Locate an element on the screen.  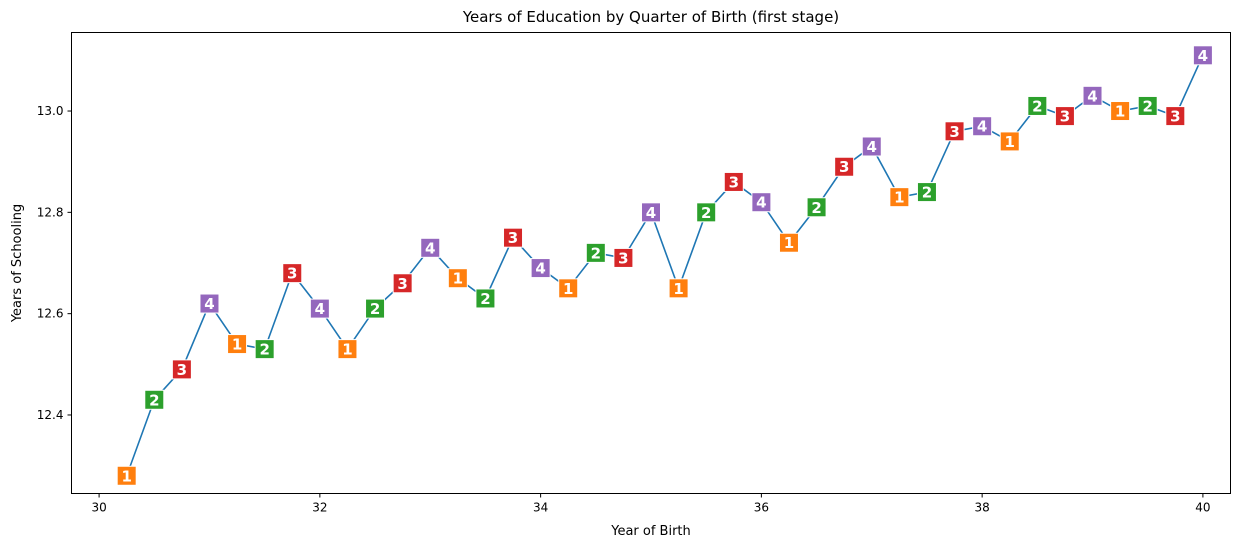
x-tick-label: 36 is located at coordinates (761, 508).